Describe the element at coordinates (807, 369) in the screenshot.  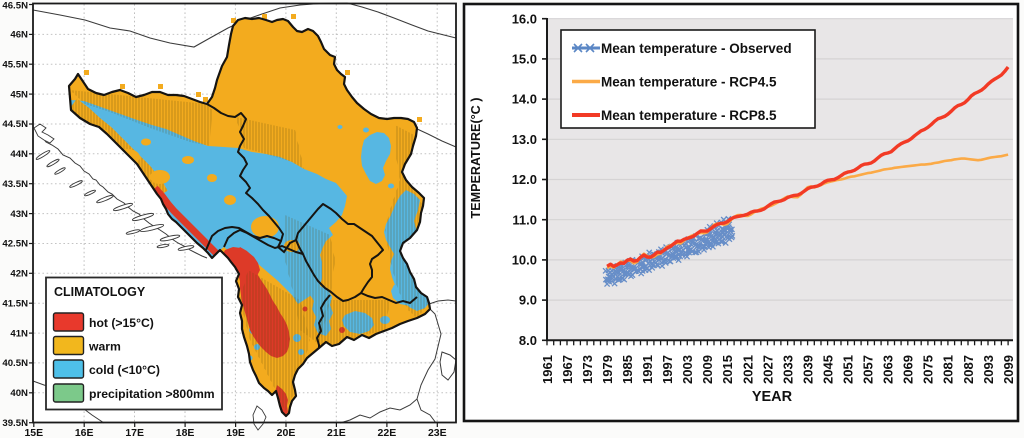
I see `svg-text: 2039` at that location.